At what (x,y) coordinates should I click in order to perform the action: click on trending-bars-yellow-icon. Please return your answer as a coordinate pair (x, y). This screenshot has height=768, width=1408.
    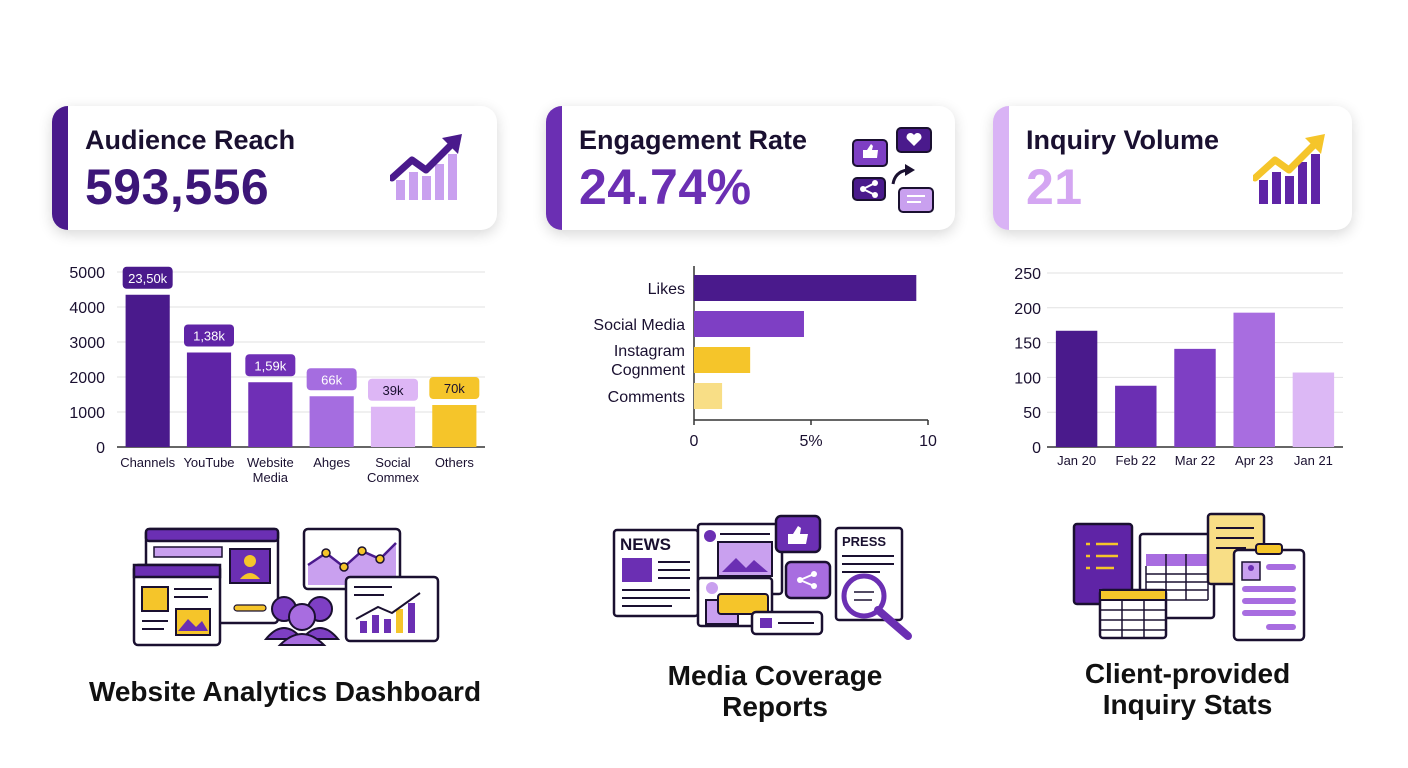
    Looking at the image, I should click on (1289, 169).